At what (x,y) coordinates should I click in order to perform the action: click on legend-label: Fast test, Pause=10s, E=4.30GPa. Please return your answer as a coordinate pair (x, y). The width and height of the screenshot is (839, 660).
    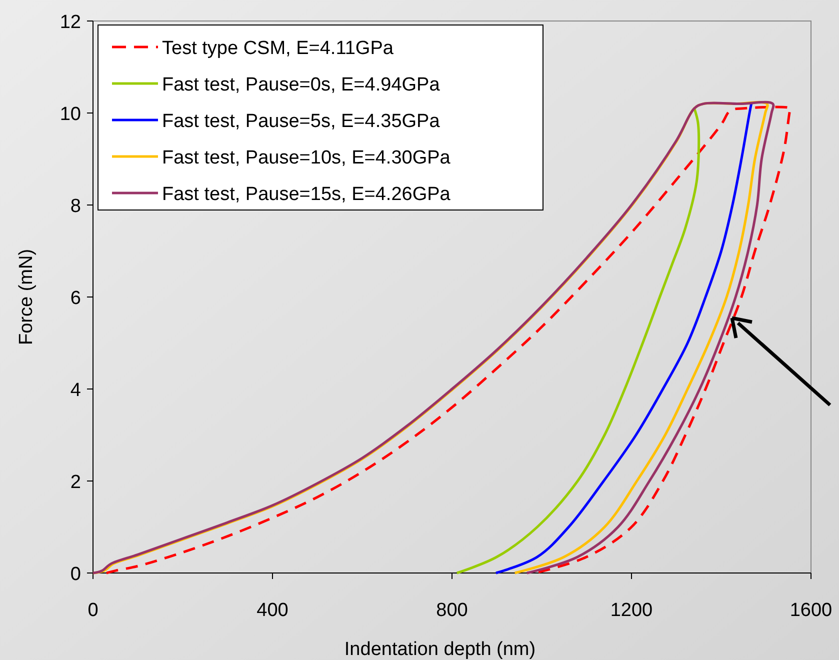
    Looking at the image, I should click on (306, 158).